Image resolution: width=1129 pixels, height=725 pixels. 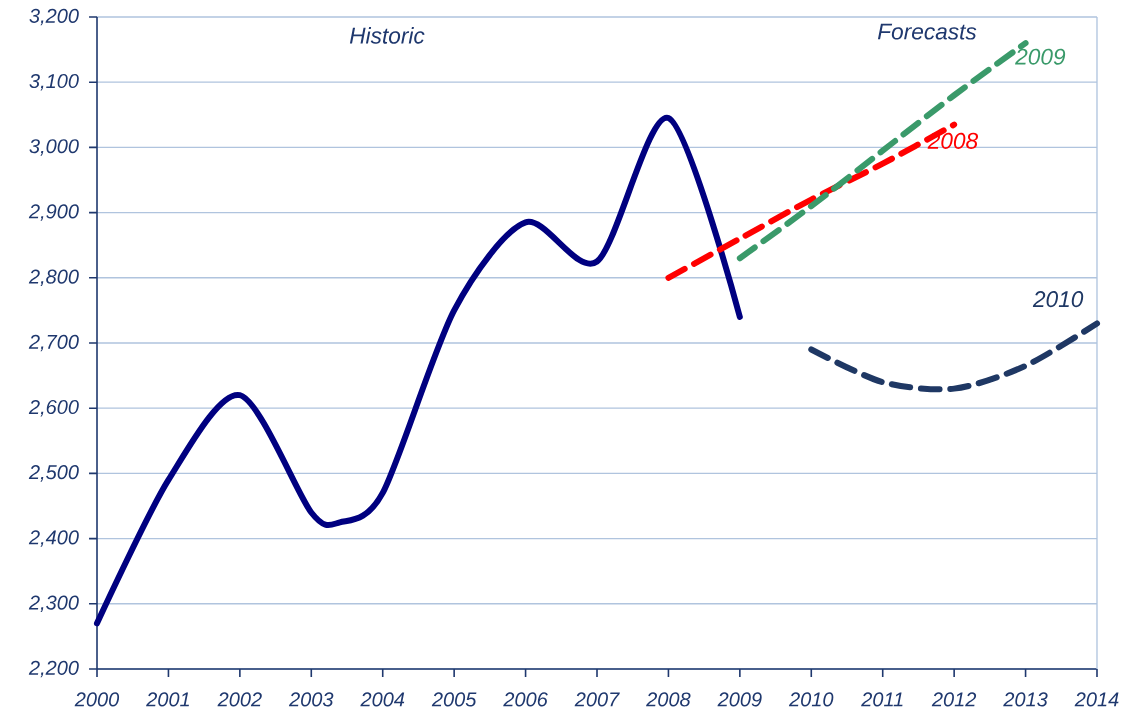 What do you see at coordinates (311, 699) in the screenshot?
I see `x-tick-label: 2003` at bounding box center [311, 699].